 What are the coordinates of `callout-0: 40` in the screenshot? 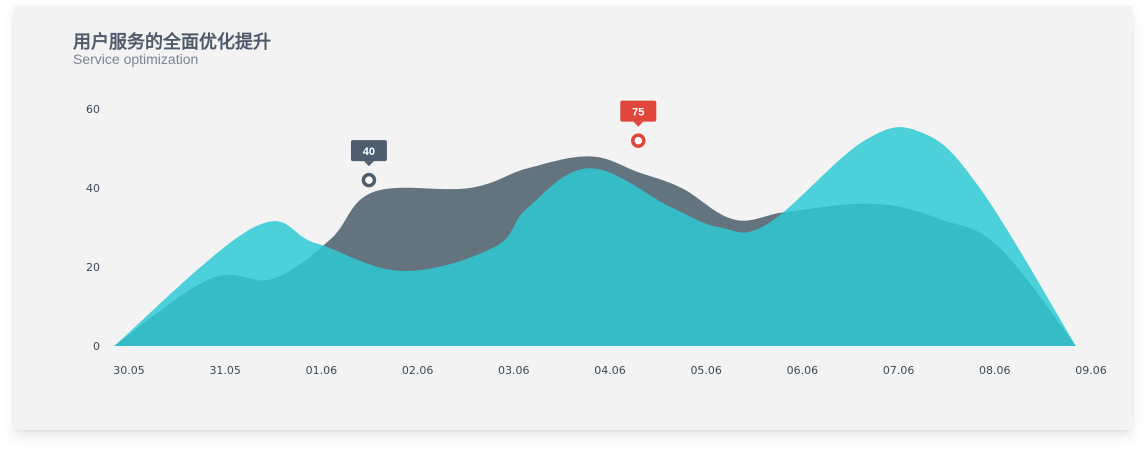 It's located at (368, 164).